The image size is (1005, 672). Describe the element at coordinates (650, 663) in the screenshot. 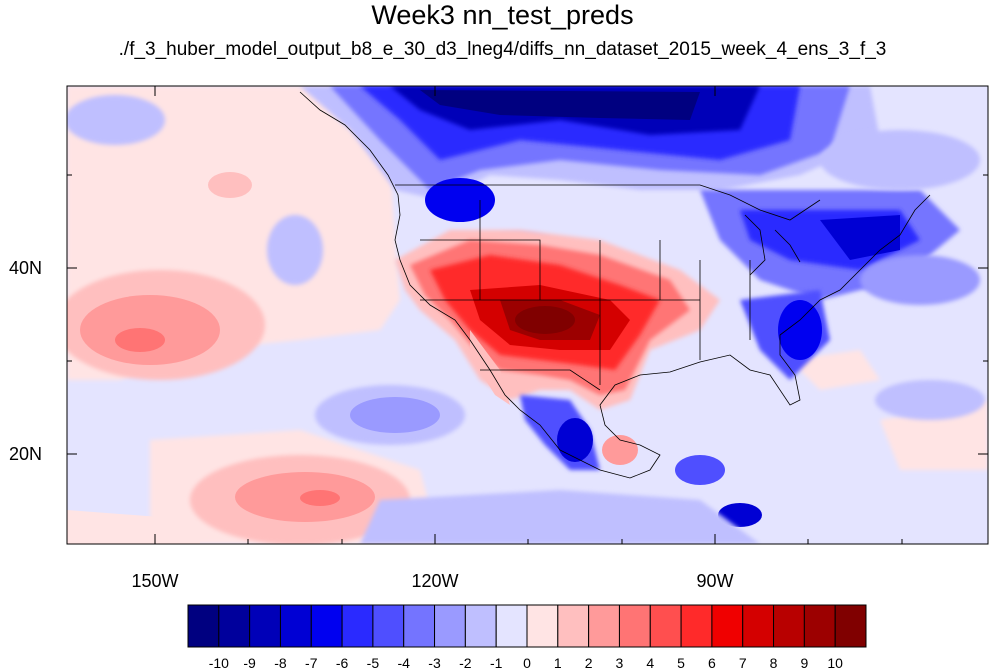

I see `colorbar-tick-label: 4` at that location.